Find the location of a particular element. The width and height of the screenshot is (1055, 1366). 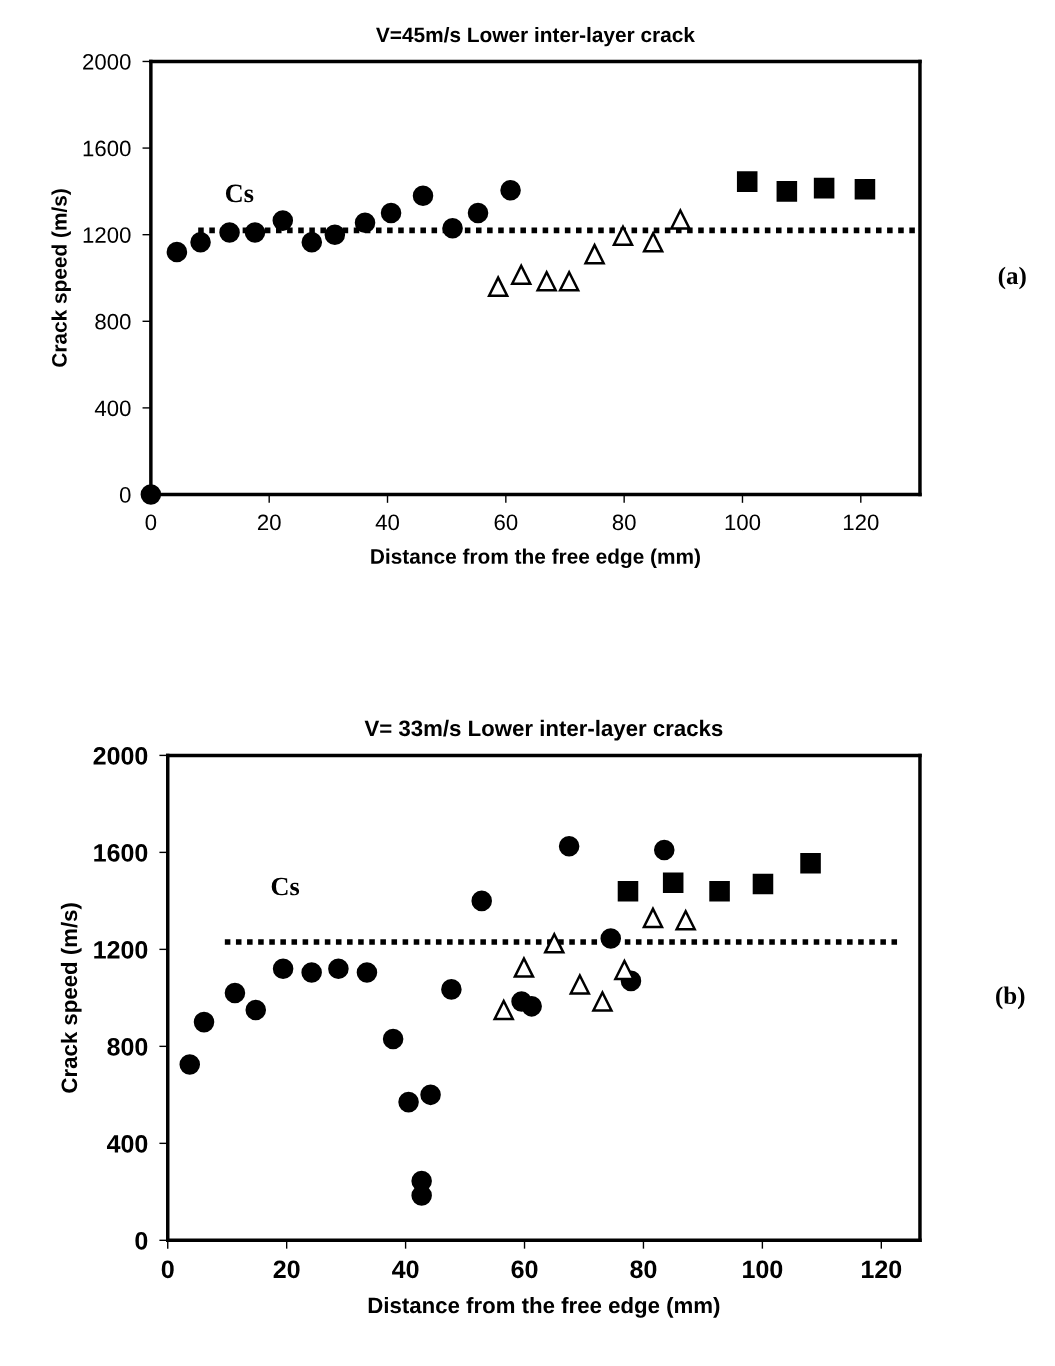

chart-title: V=45m/s Lower inter-layer crack is located at coordinates (535, 36).